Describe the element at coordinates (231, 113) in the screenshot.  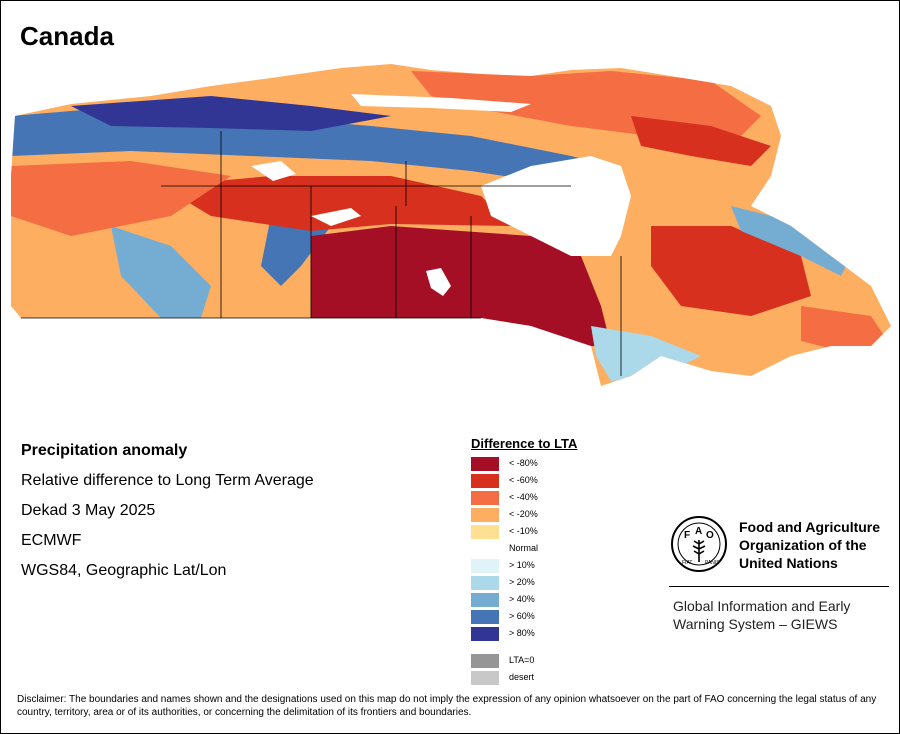
I see `very-wet-zone-arctic` at that location.